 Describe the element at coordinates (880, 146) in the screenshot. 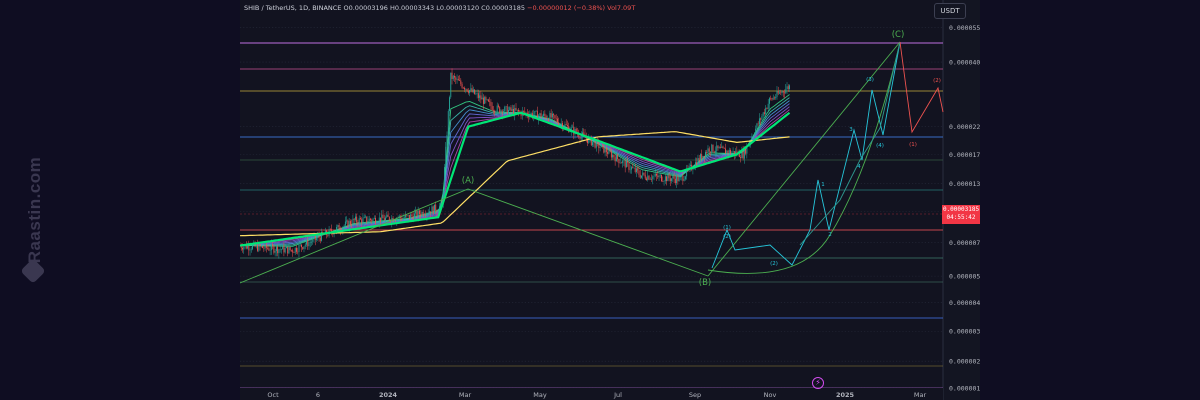

I see `wave-label: (4)` at that location.